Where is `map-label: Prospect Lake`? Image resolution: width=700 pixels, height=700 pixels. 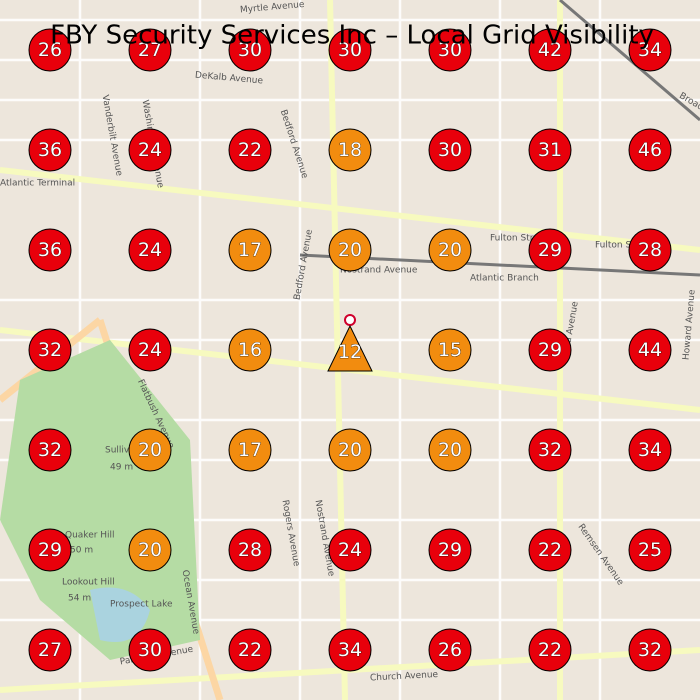
map-label: Prospect Lake is located at coordinates (141, 605).